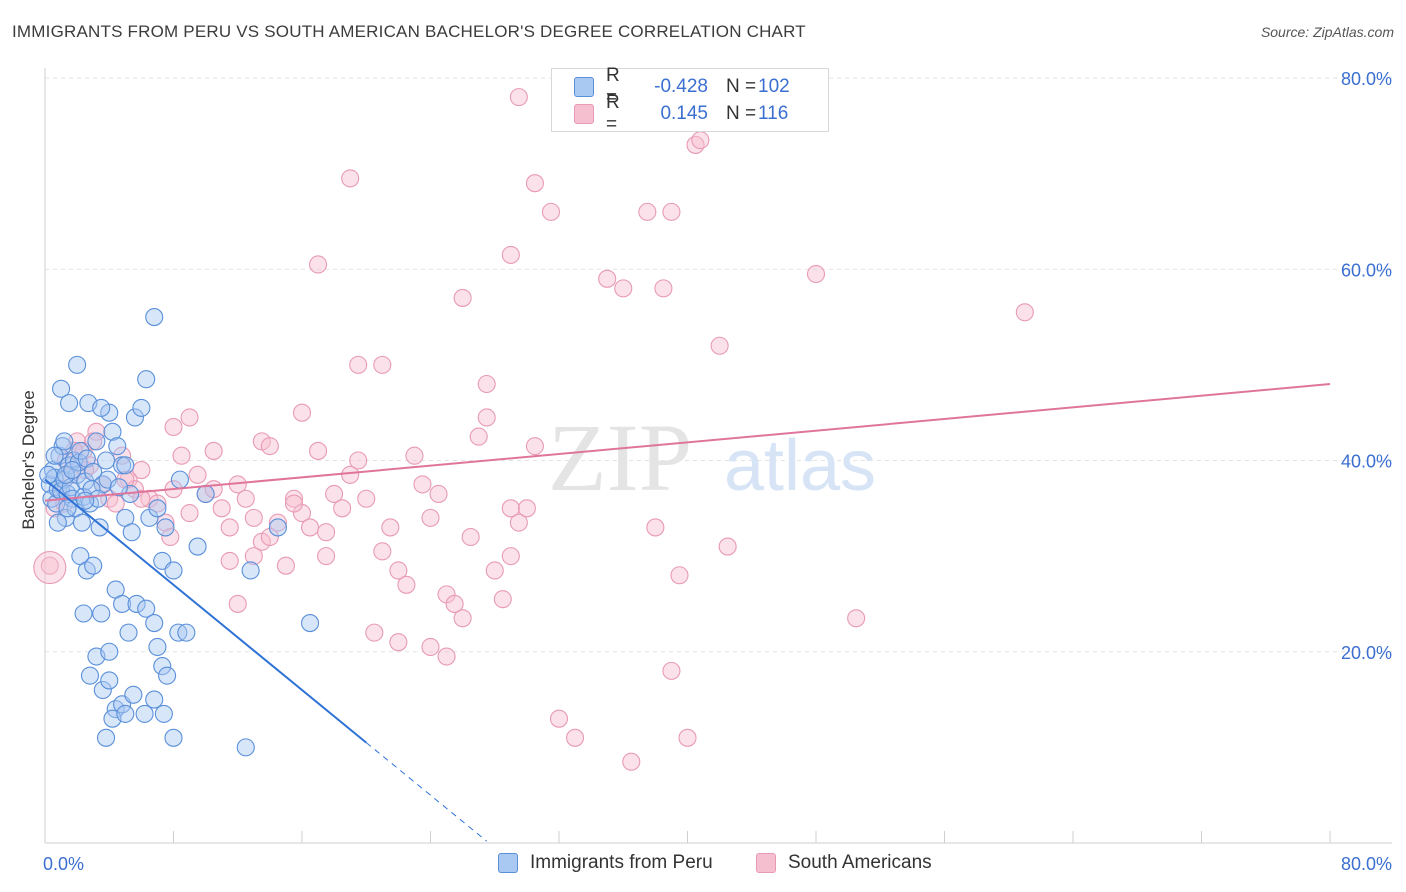 This screenshot has height=892, width=1406. What do you see at coordinates (613, 113) in the screenshot?
I see `r-label: R =` at bounding box center [613, 113].